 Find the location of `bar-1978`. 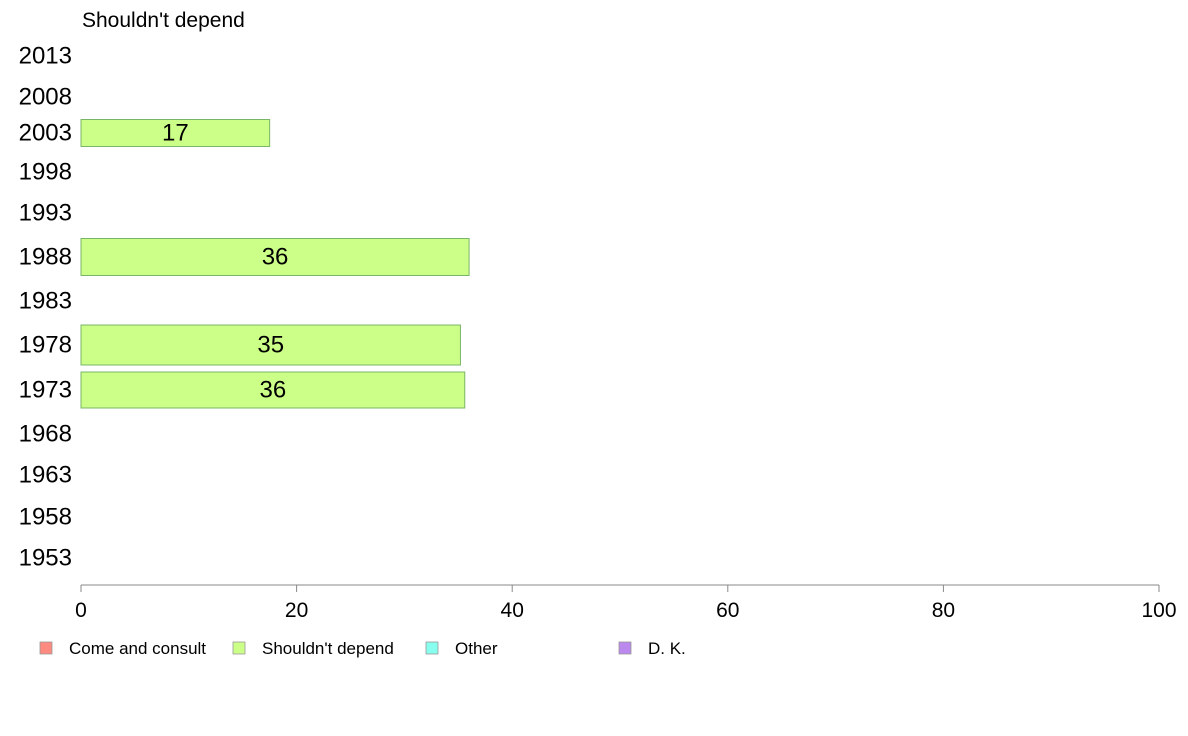

bar-1978 is located at coordinates (270, 345).